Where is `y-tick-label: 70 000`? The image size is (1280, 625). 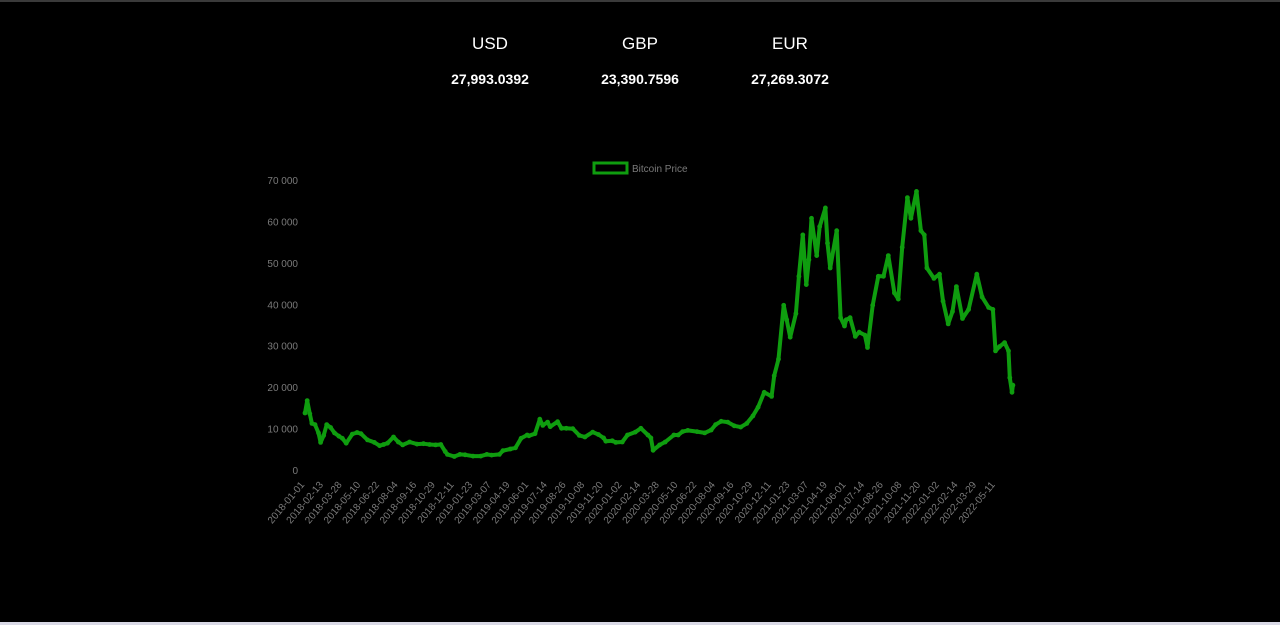
y-tick-label: 70 000 is located at coordinates (282, 181).